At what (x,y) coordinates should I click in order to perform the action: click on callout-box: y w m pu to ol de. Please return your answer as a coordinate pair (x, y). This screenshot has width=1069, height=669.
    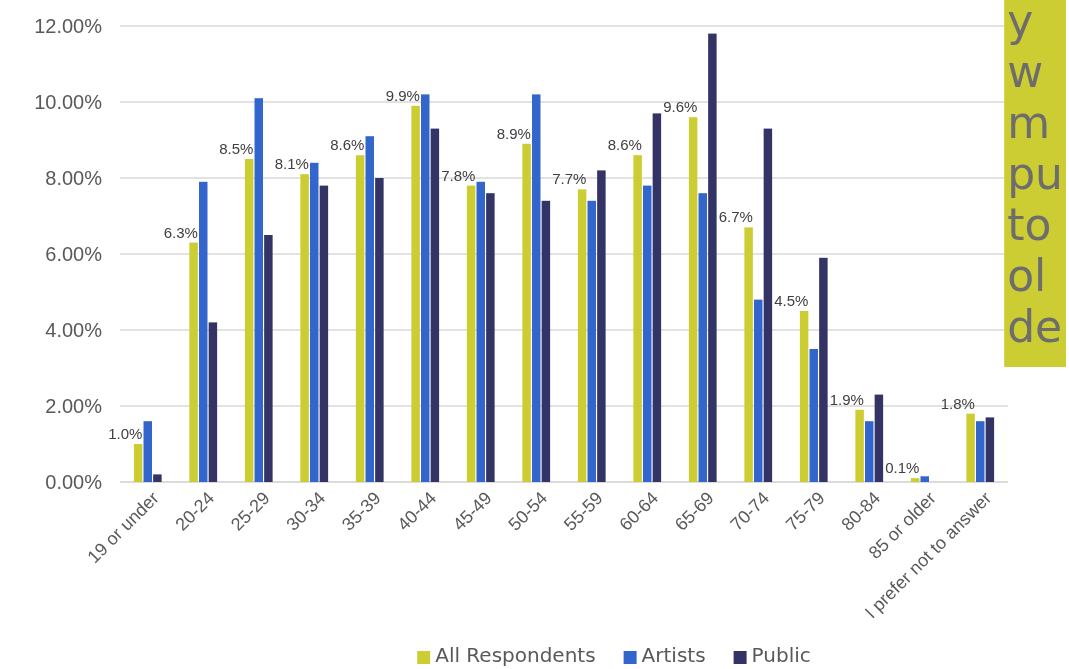
    Looking at the image, I should click on (1035, 183).